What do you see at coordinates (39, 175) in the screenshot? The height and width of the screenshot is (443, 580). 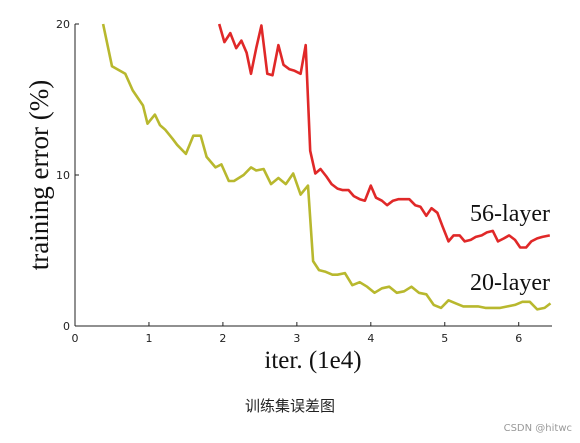 I see `y-axis-title: training error (%)` at bounding box center [39, 175].